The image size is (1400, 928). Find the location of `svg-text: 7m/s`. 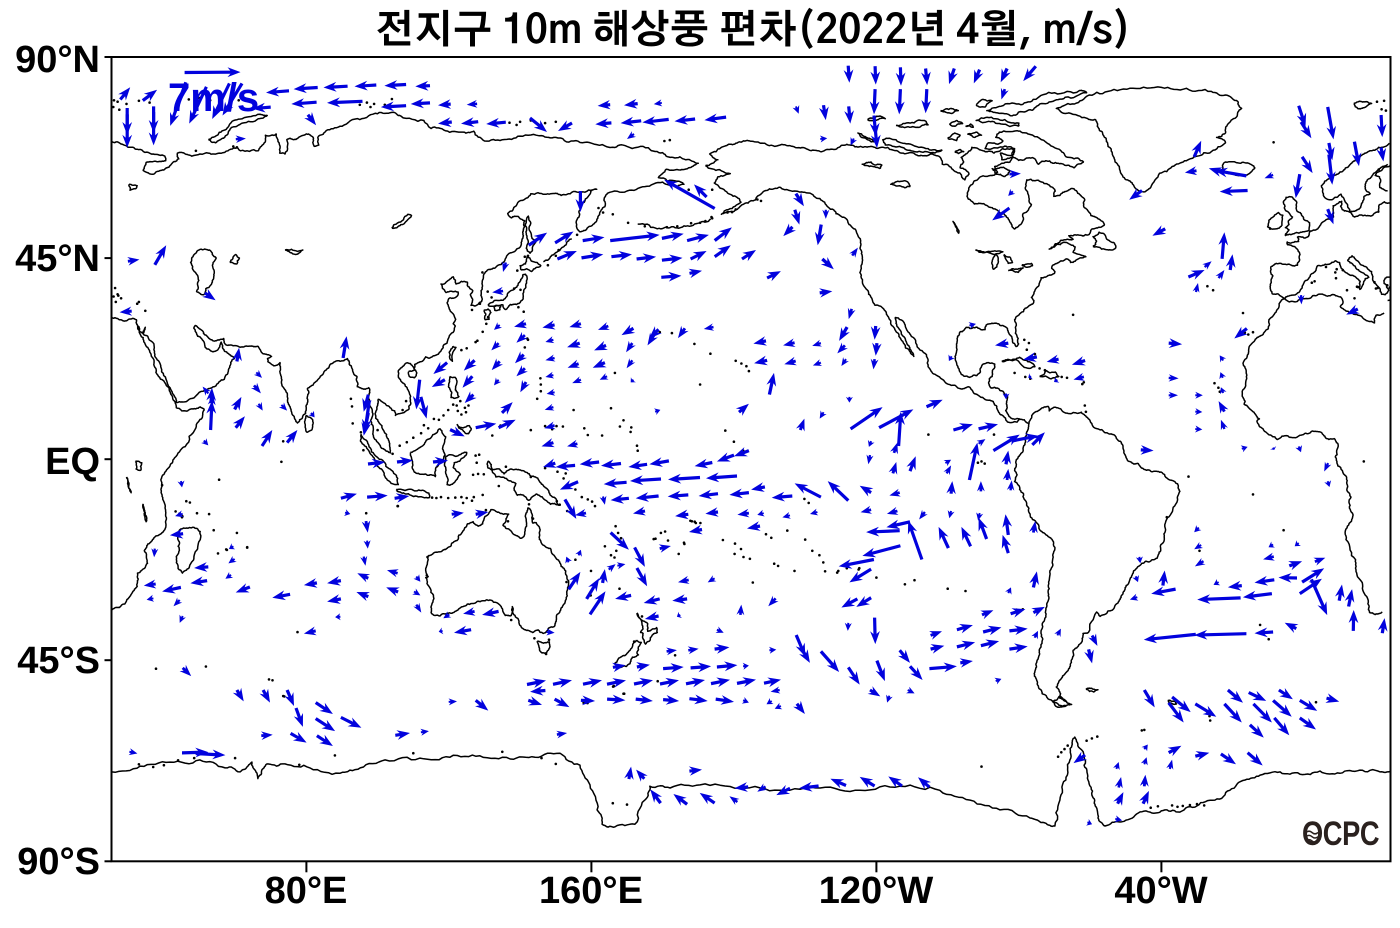

svg-text: 7m/s is located at coordinates (213, 98).